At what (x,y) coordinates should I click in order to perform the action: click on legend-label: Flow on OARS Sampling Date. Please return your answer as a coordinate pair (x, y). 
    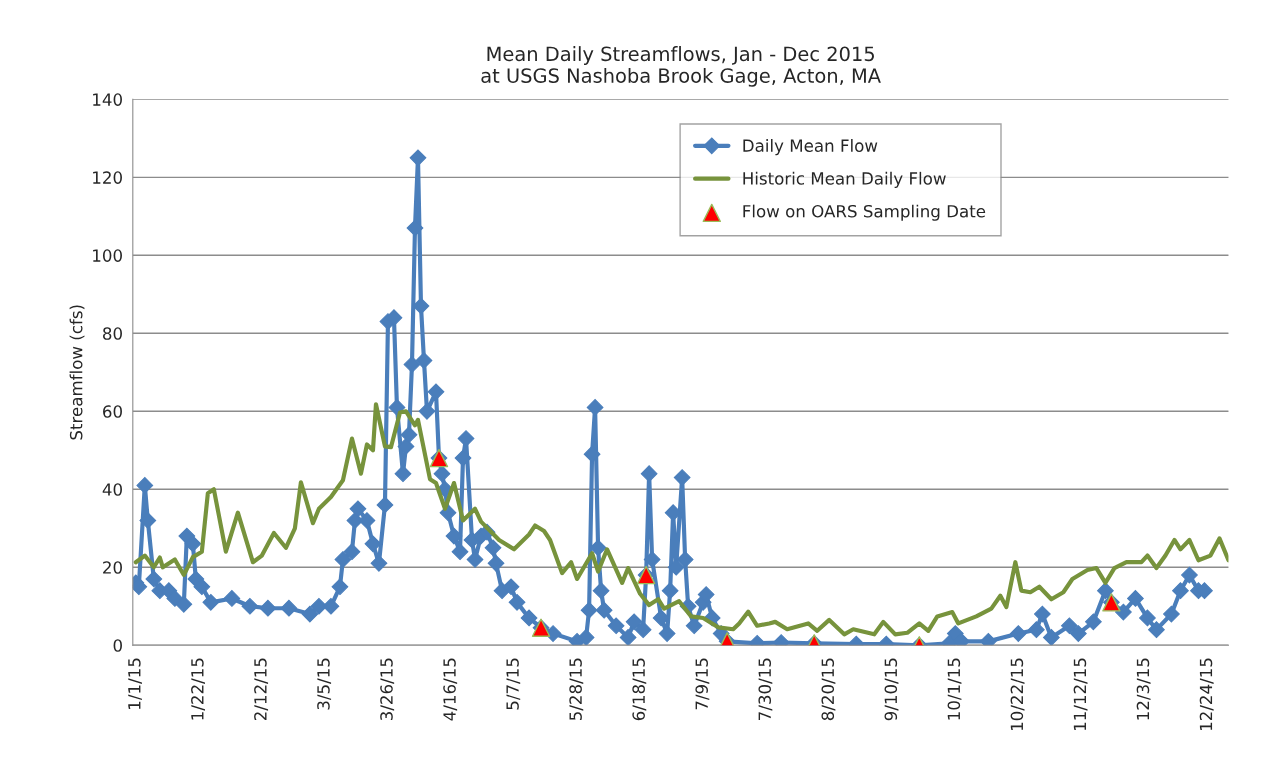
    Looking at the image, I should click on (864, 212).